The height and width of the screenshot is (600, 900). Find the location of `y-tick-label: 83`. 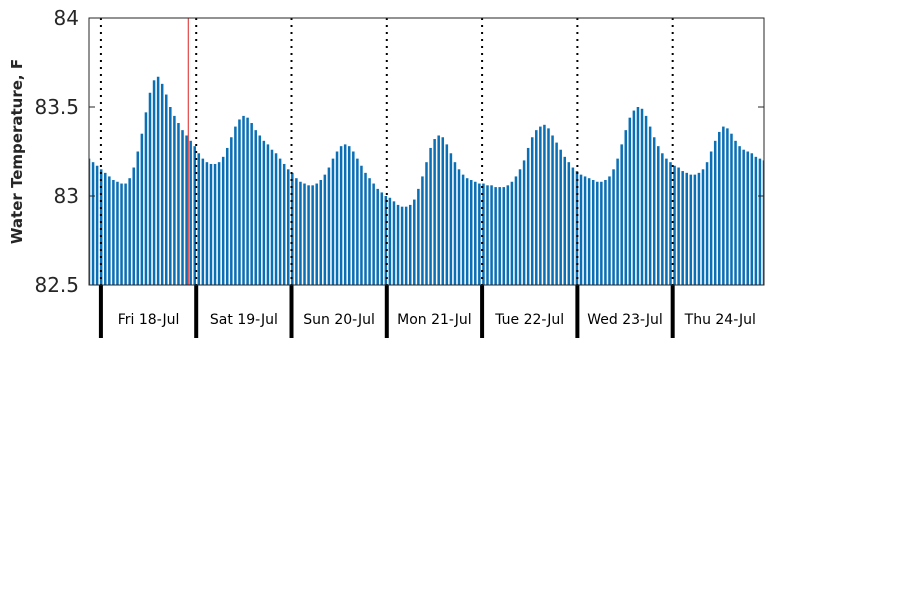

y-tick-label: 83 is located at coordinates (66, 196).